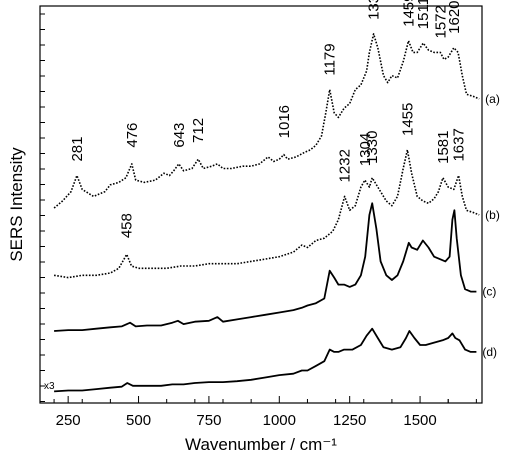  What do you see at coordinates (345, 165) in the screenshot?
I see `peak-label: 1232` at bounding box center [345, 165].